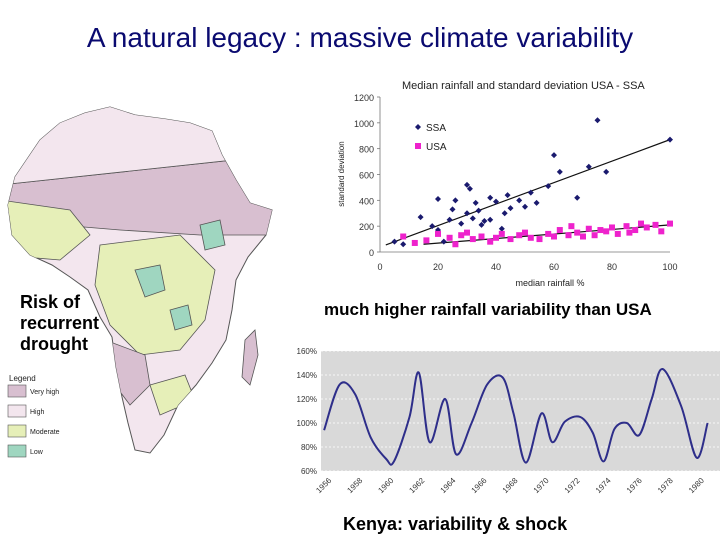  Describe the element at coordinates (665, 485) in the screenshot. I see `x-tick-label-11: 1978` at that location.